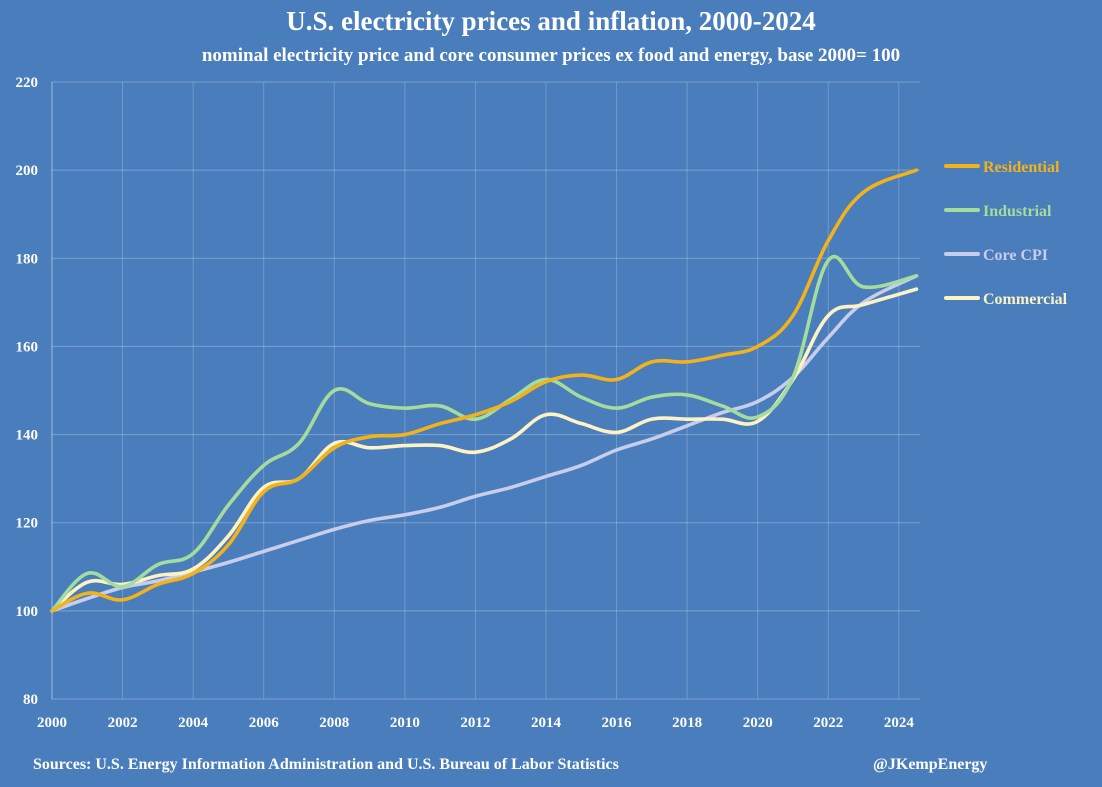 The width and height of the screenshot is (1102, 787). What do you see at coordinates (264, 723) in the screenshot?
I see `x-tick-label: 2006` at bounding box center [264, 723].